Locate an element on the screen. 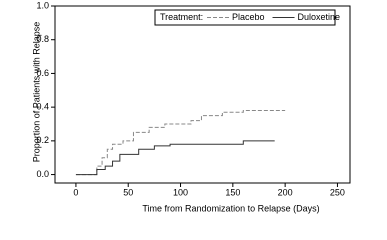 This screenshot has height=240, width=387. y-axis-label: Proportion of Patients with Relapse is located at coordinates (36, 92).